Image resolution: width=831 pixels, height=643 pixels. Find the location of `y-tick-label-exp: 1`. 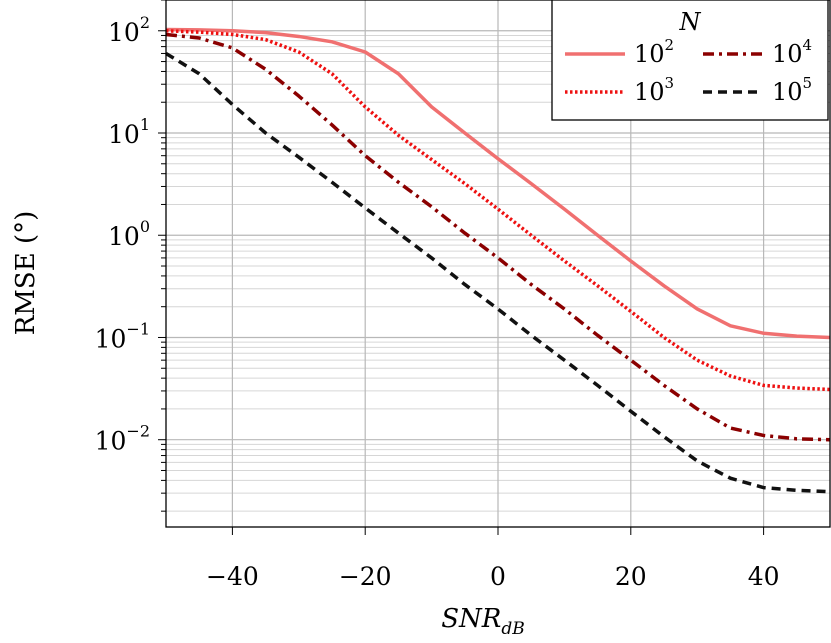

y-tick-label-exp: 1 is located at coordinates (145, 124).